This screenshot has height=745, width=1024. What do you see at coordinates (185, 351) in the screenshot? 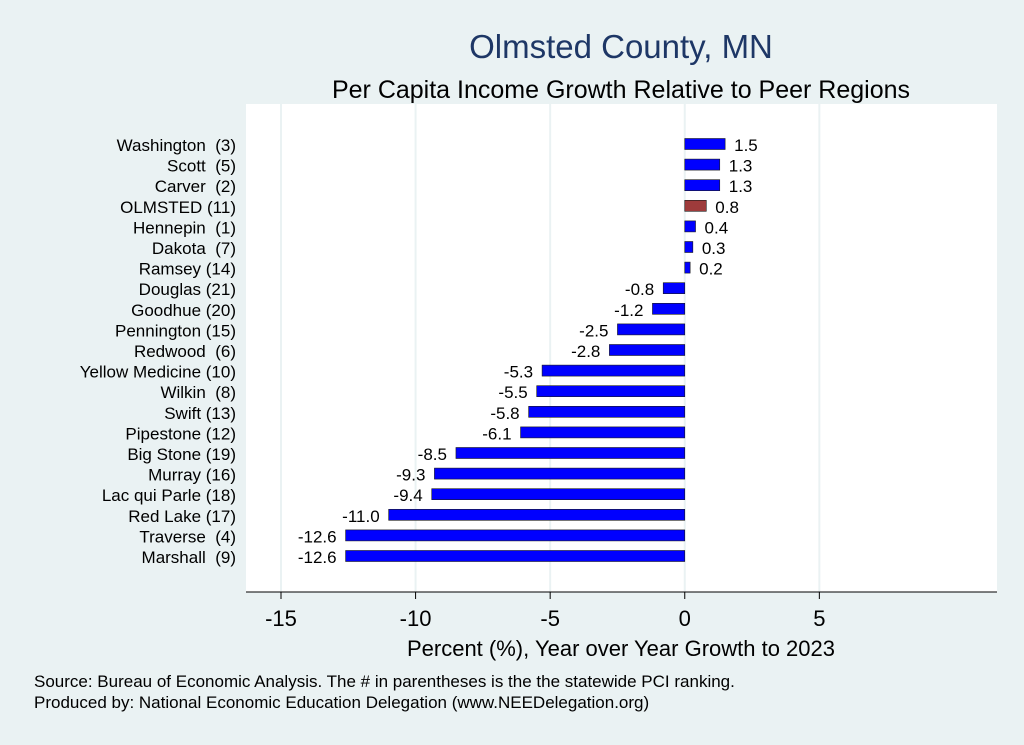
I see `category-label: Redwood (6)` at bounding box center [185, 351].